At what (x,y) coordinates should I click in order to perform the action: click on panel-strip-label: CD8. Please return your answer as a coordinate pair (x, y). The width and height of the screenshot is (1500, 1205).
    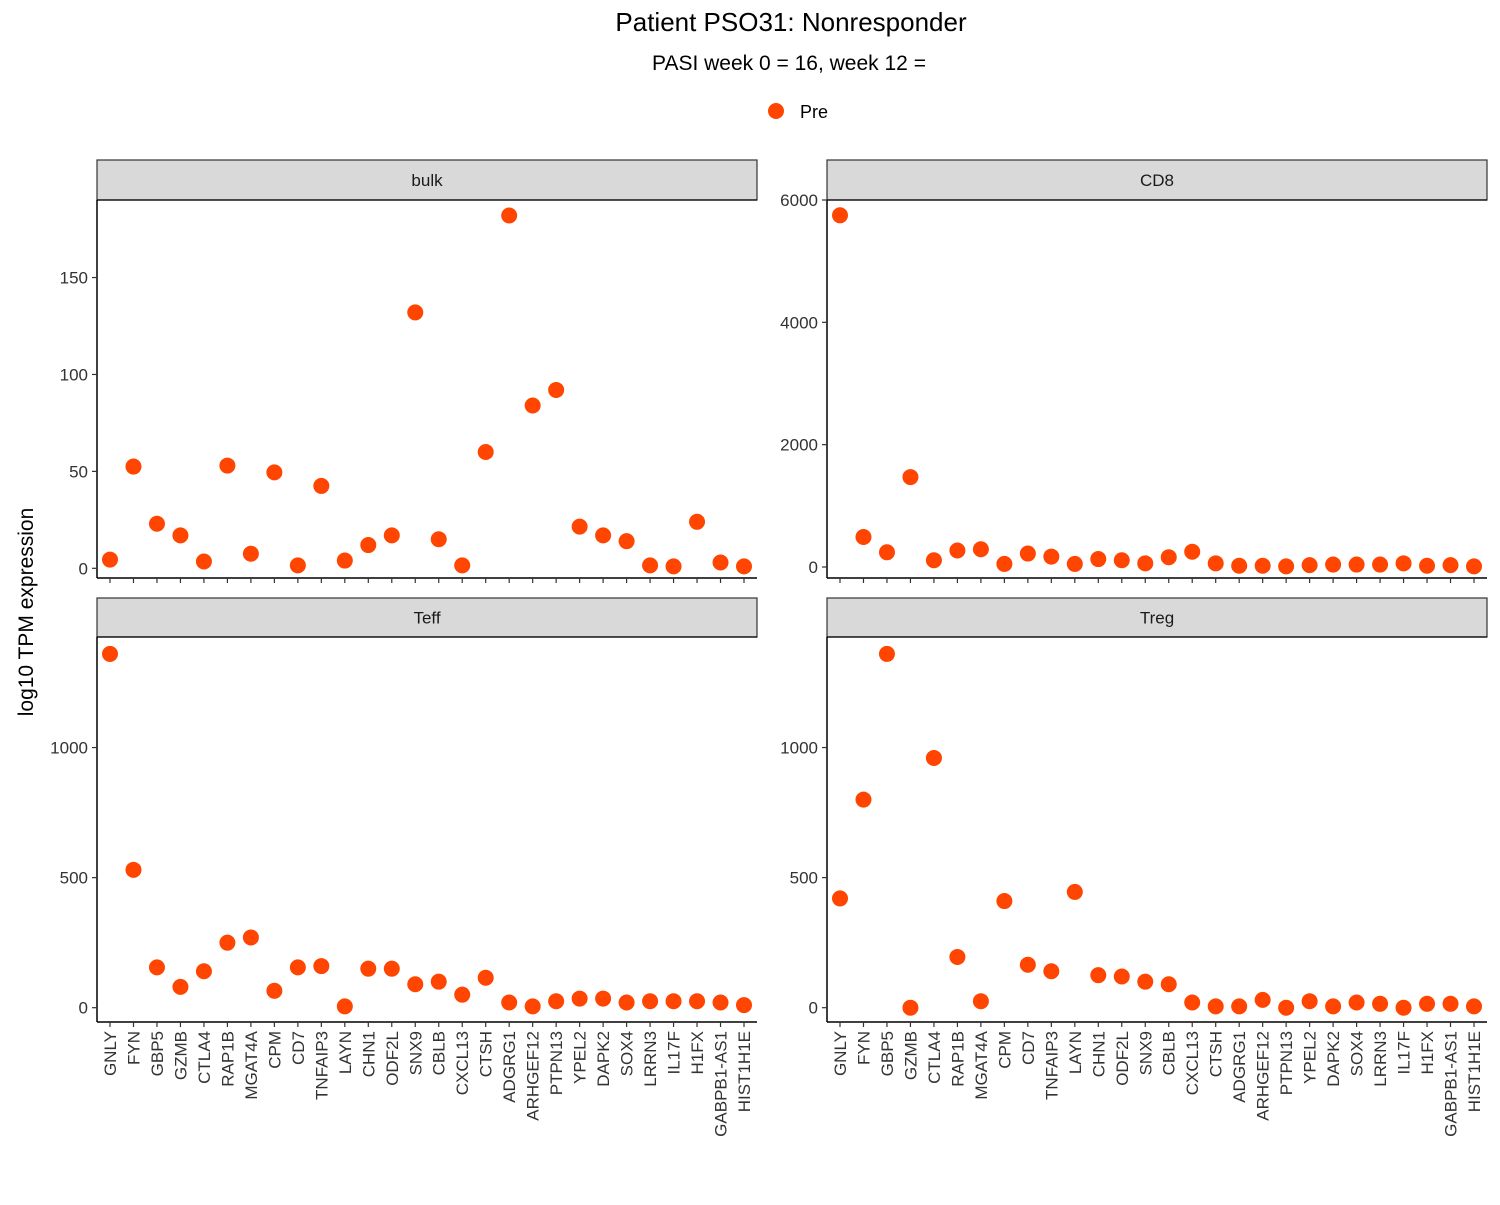
    Looking at the image, I should click on (1157, 180).